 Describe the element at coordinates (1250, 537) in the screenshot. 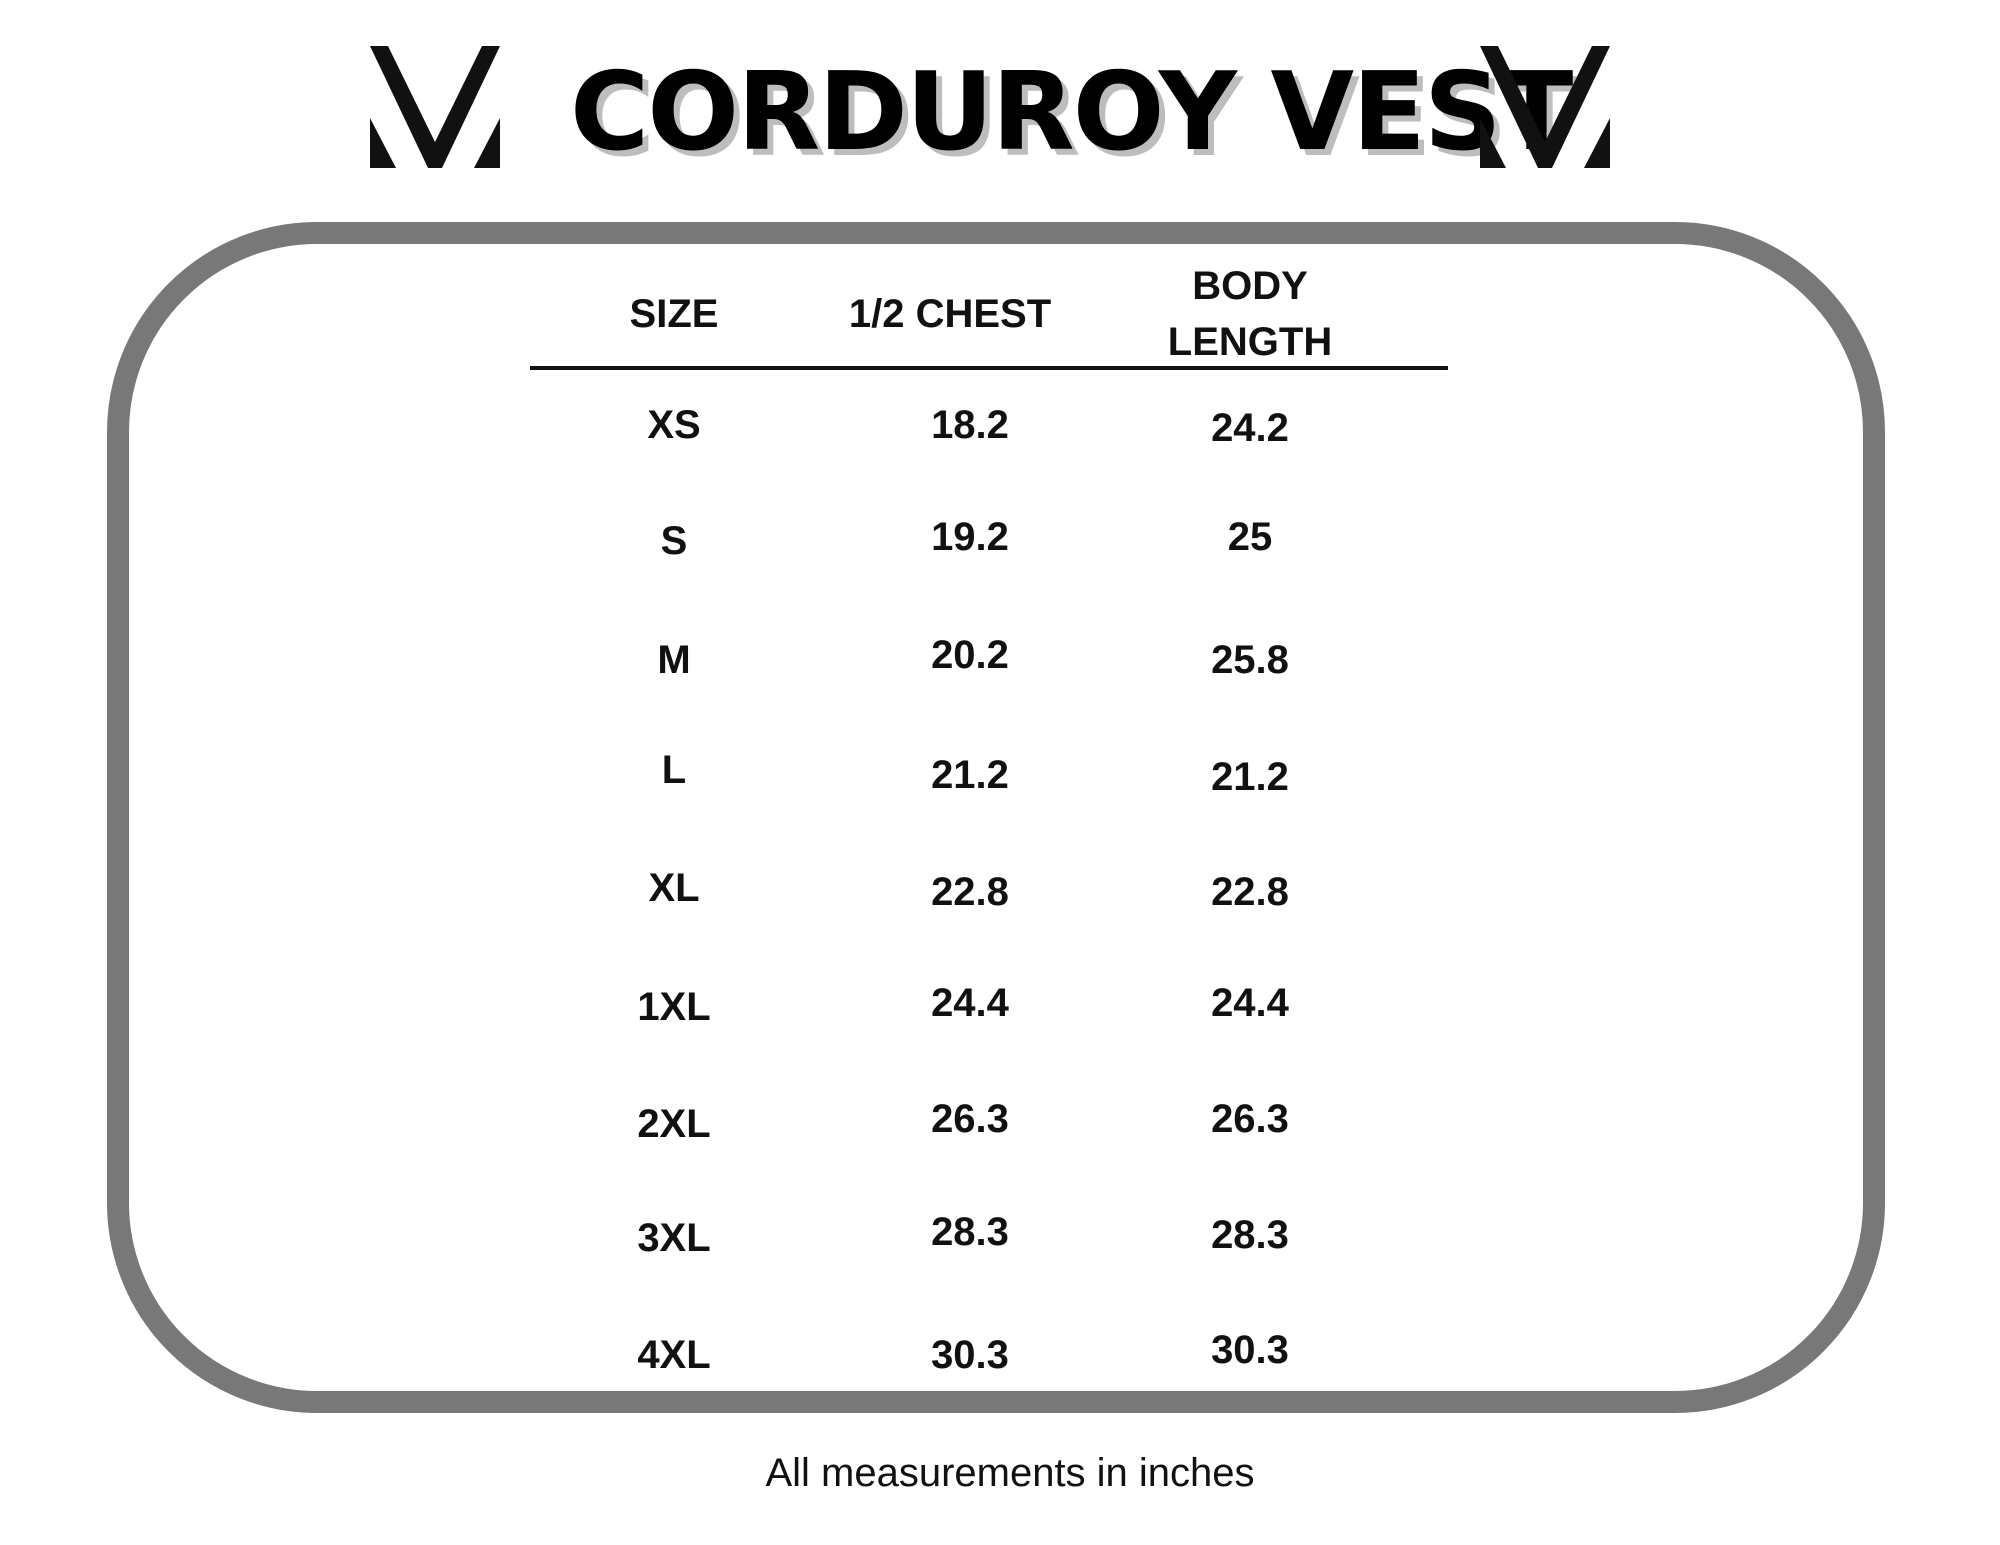

I see `cell-body-length: 25` at that location.